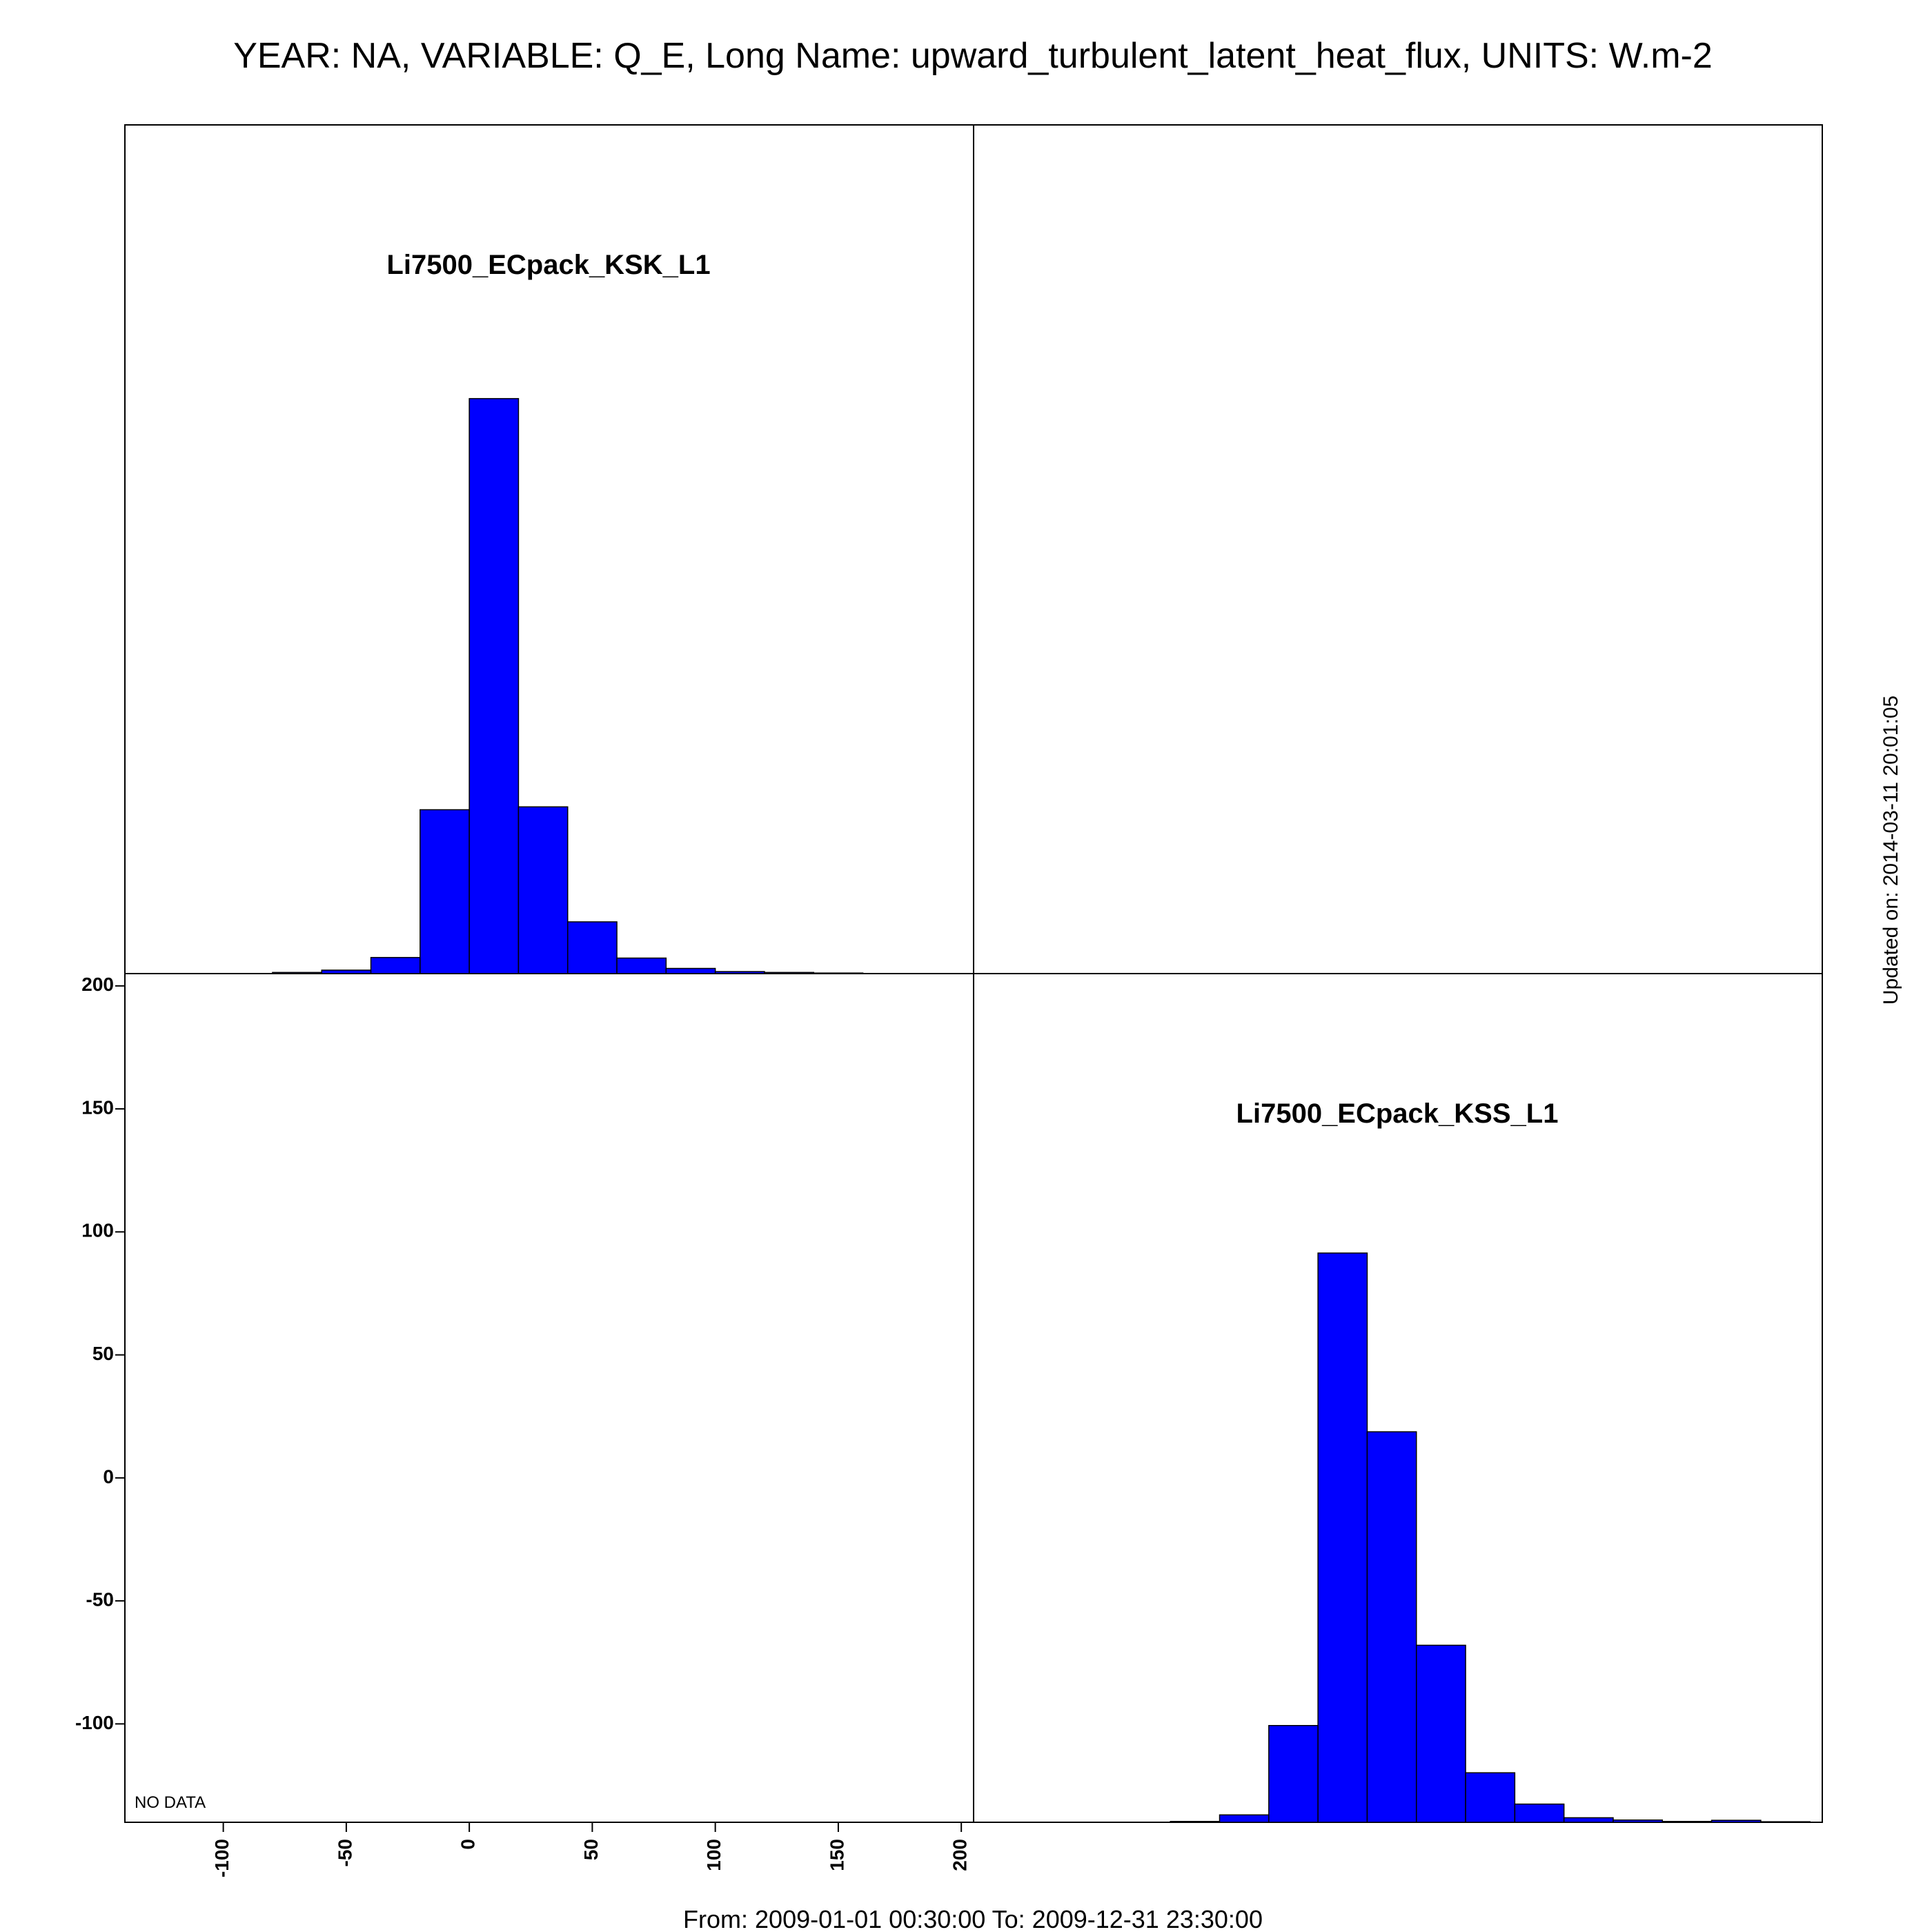 The height and width of the screenshot is (1932, 1932). I want to click on y-tick-label: 50, so click(103, 1353).